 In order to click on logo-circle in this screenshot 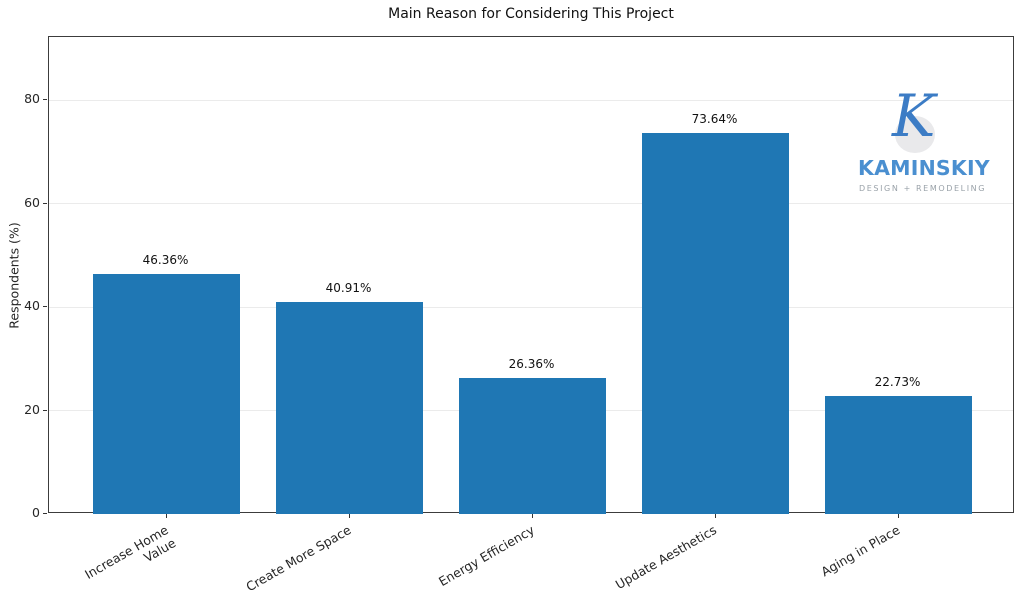, I will do `click(915, 134)`.